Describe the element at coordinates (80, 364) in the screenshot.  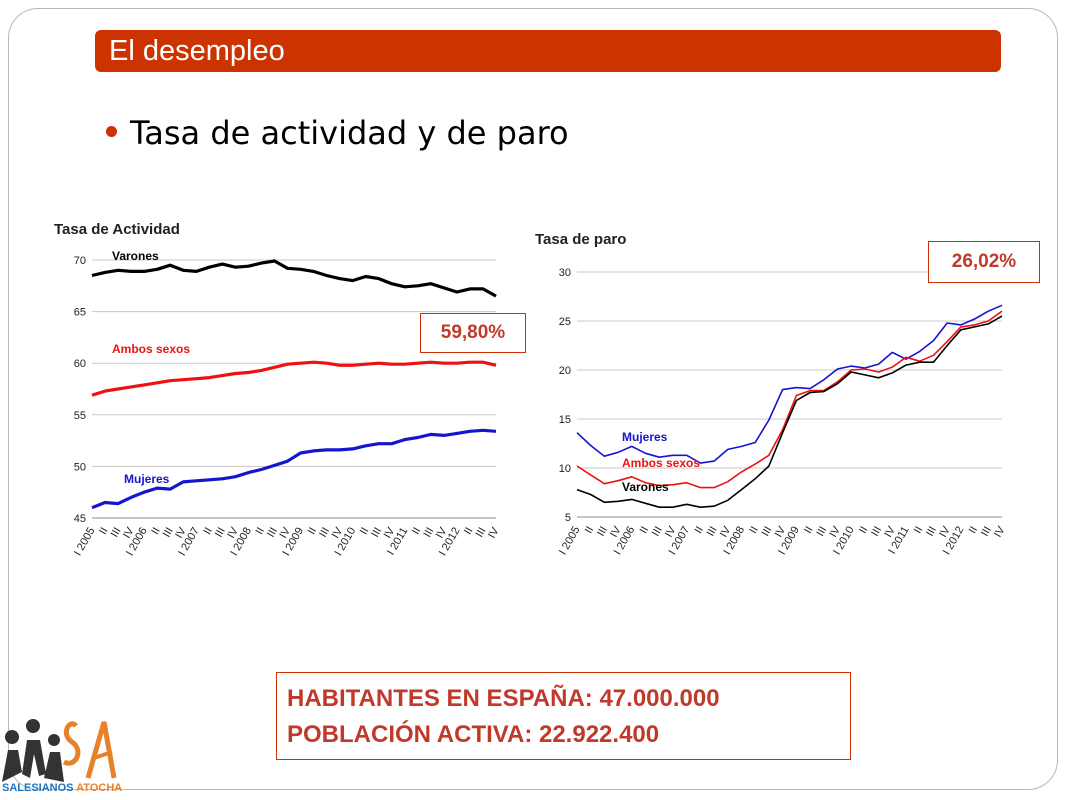
I see `y-tick-label: 60` at that location.